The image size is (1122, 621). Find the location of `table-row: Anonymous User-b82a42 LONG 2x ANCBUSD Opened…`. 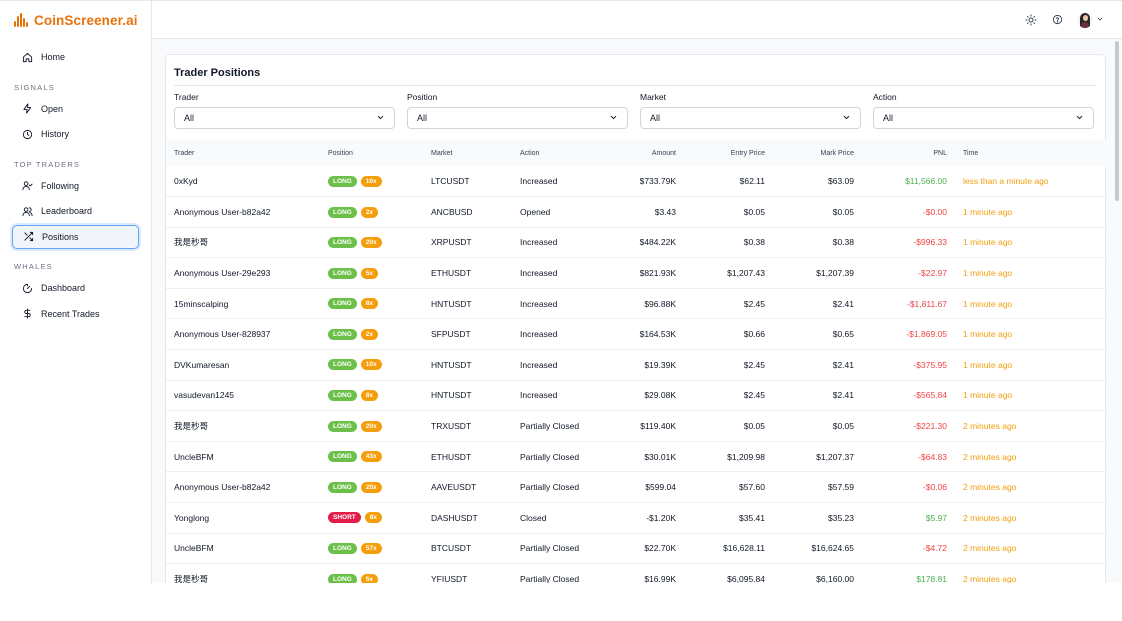

table-row: Anonymous User-b82a42 LONG 2x ANCBUSD Opened… is located at coordinates (636, 212).